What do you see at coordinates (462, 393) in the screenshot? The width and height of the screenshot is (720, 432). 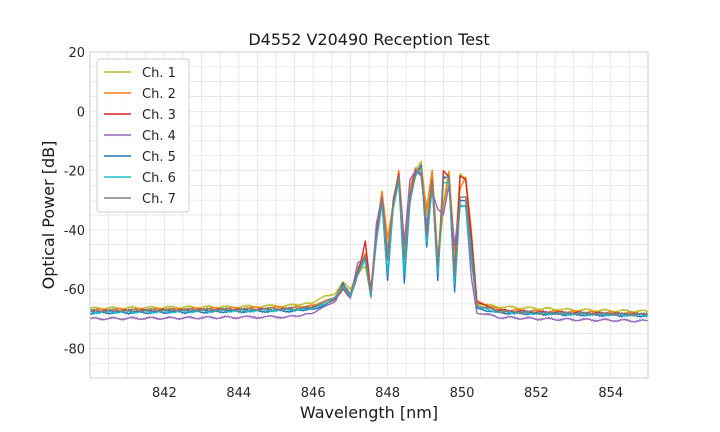 I see `x-tick-label: 850` at bounding box center [462, 393].